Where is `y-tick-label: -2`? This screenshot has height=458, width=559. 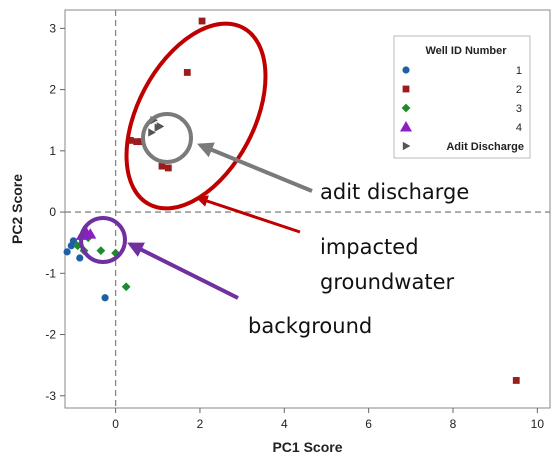 y-tick-label: -2 is located at coordinates (50, 335).